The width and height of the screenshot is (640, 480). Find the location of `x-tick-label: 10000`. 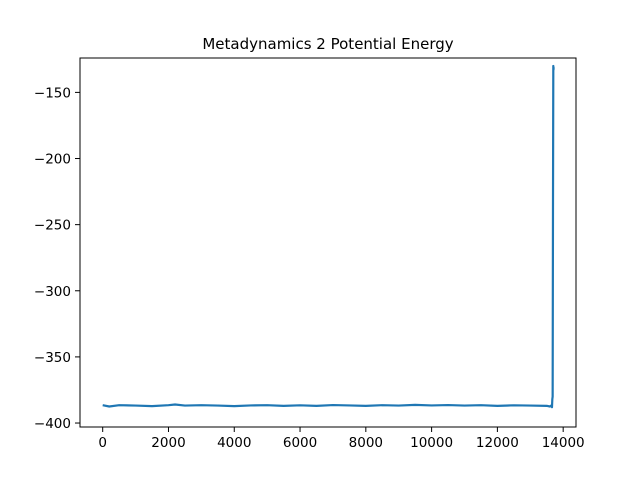

x-tick-label: 10000 is located at coordinates (431, 443).